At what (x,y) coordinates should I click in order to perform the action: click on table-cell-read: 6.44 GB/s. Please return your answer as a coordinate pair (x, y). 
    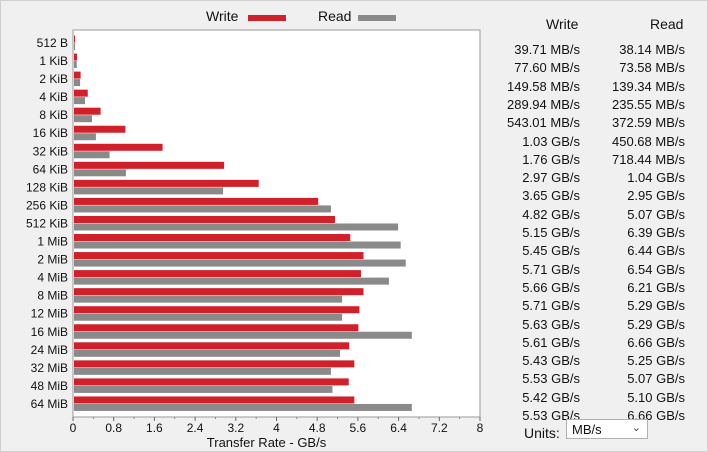
    Looking at the image, I should click on (656, 251).